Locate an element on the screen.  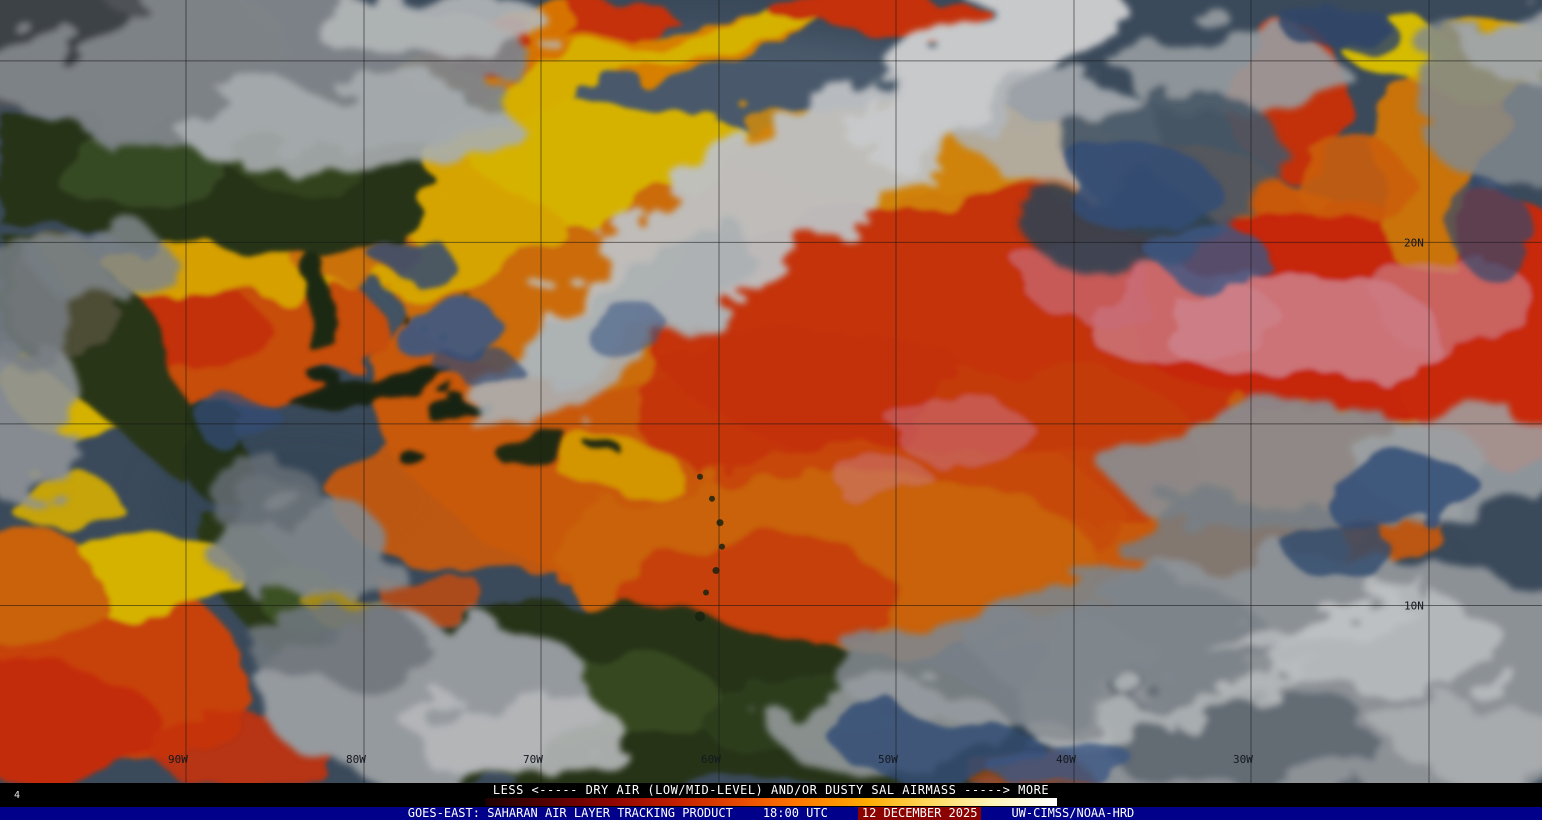
credit-label: UW-CIMSS/NOAA-HRD is located at coordinates (1073, 813).